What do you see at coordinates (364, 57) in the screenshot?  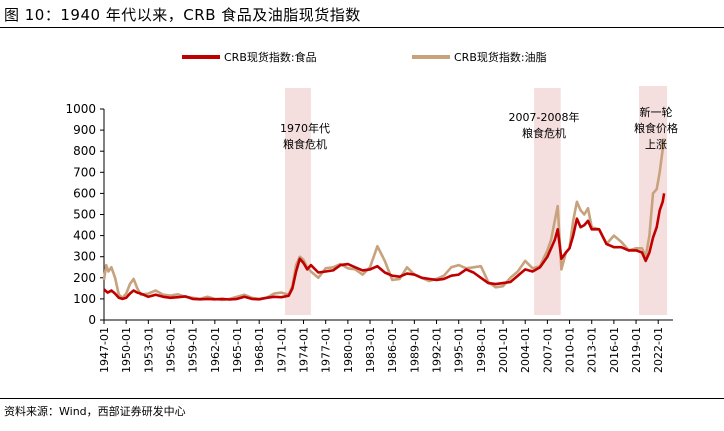 I see `legend: CRB现货指数:食品 CRB现货指数:油脂` at bounding box center [364, 57].